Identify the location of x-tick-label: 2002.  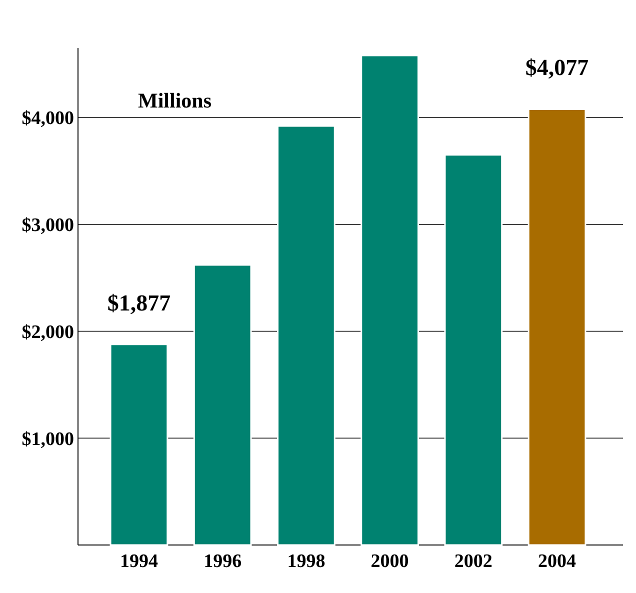
(473, 561).